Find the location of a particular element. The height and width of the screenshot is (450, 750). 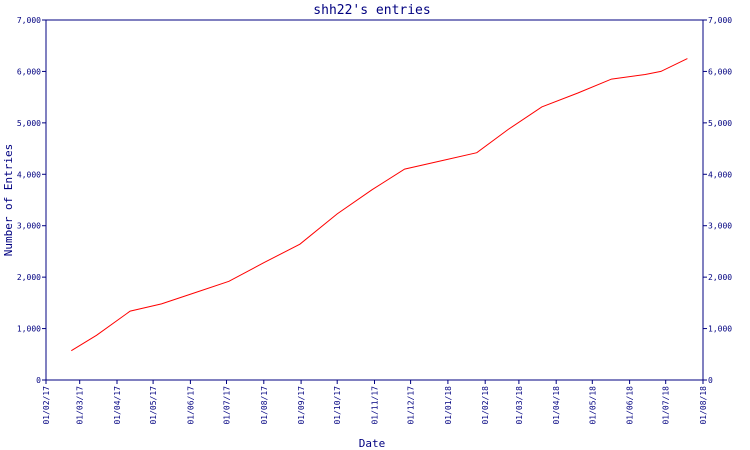

x-tick-label: 01/02/18 is located at coordinates (485, 405).